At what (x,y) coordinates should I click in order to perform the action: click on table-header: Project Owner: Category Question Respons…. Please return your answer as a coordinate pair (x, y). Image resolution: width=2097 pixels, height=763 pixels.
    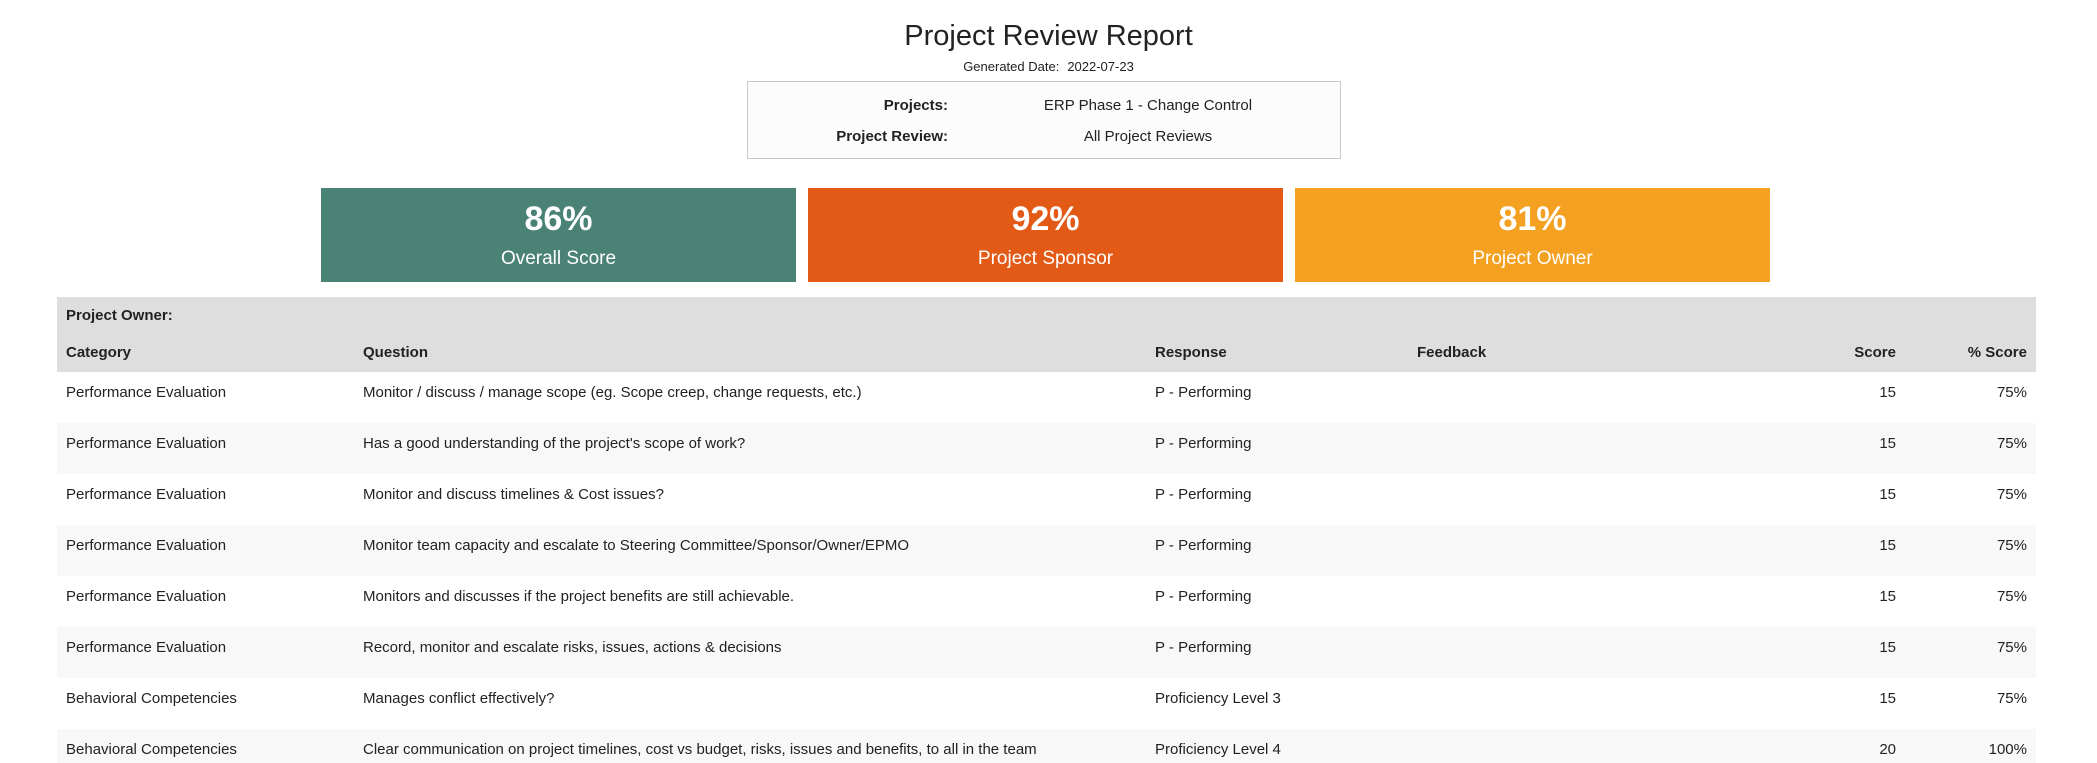
    Looking at the image, I should click on (1046, 334).